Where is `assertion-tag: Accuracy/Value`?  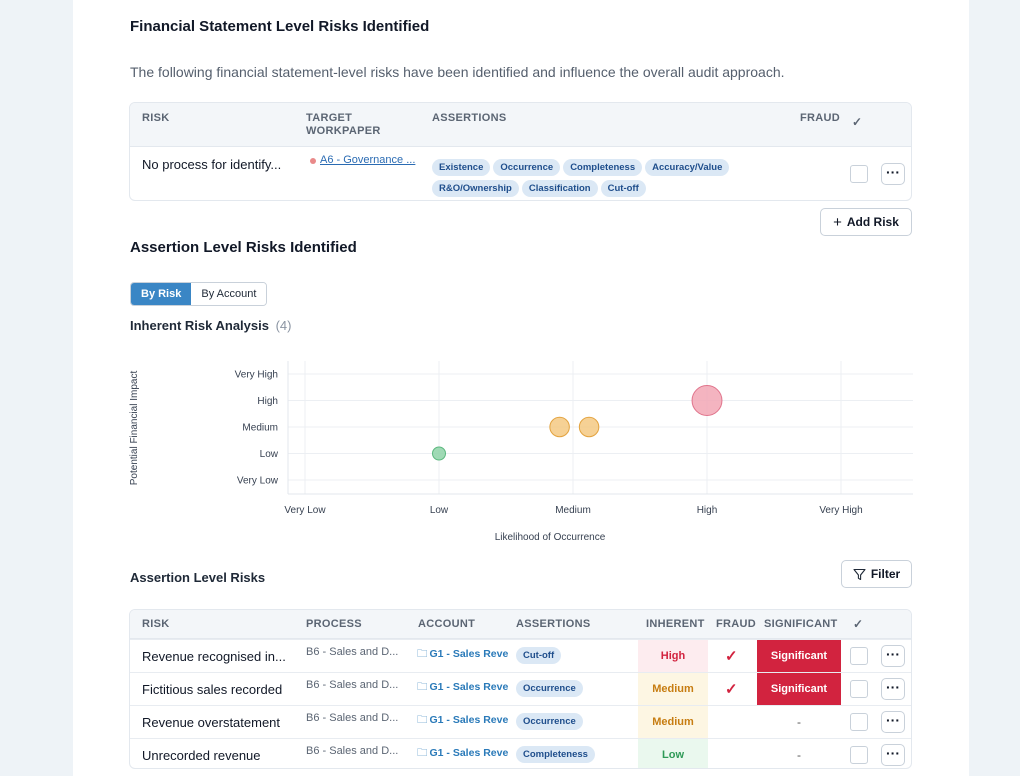 assertion-tag: Accuracy/Value is located at coordinates (687, 167).